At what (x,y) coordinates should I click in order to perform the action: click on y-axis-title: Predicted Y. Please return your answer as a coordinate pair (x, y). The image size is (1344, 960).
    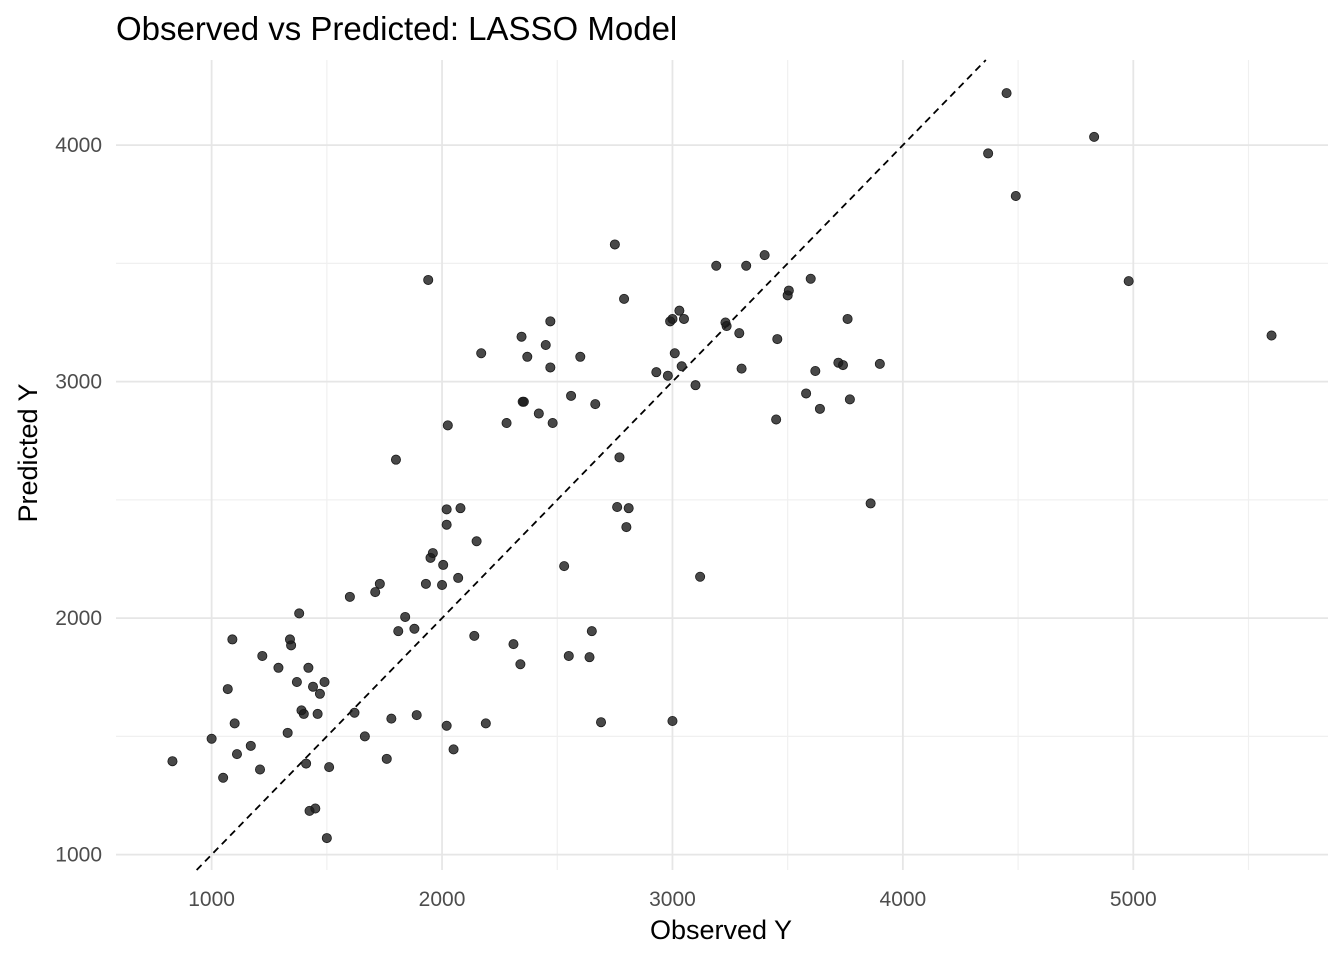
    Looking at the image, I should click on (28, 452).